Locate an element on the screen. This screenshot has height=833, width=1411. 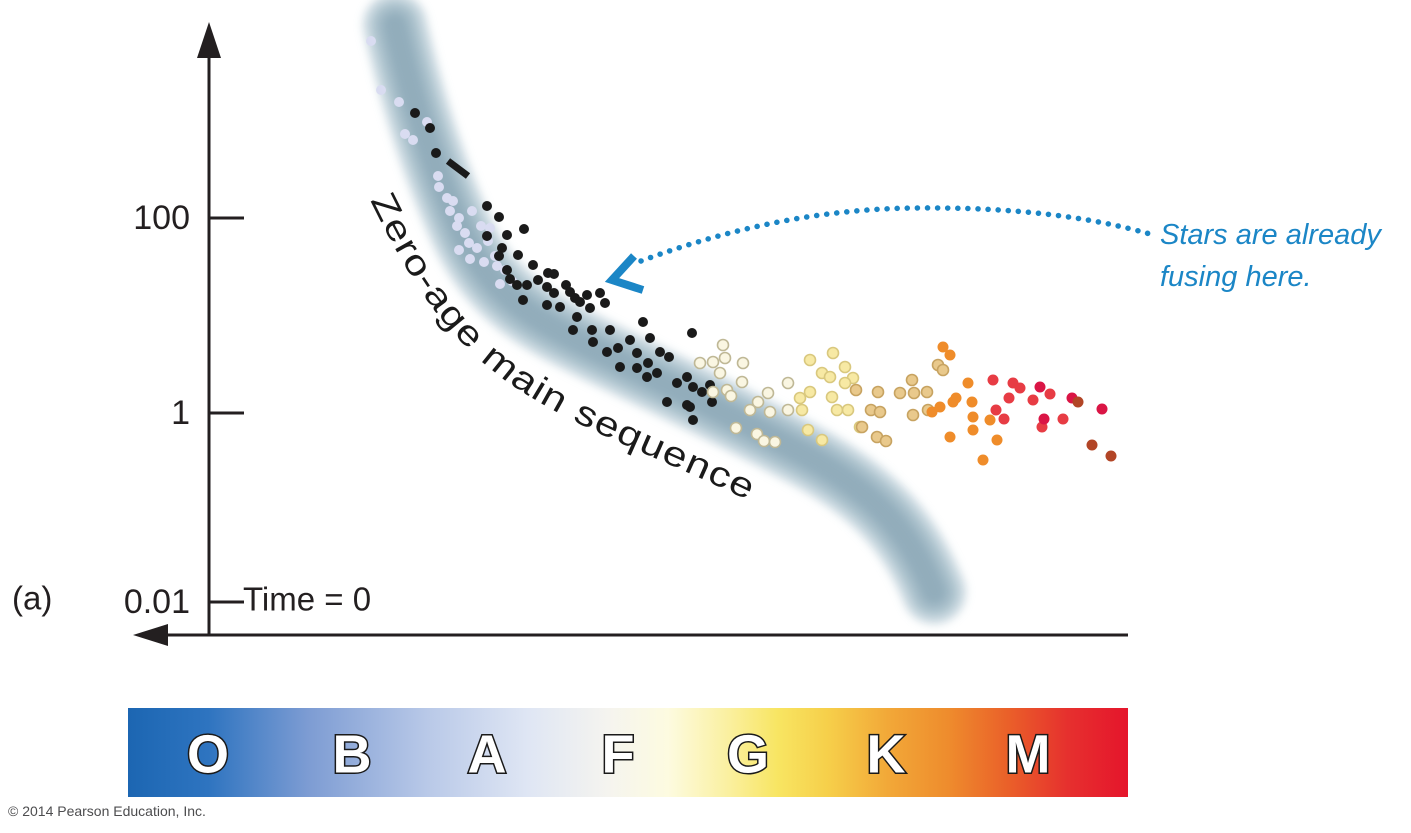
y-axis-arrow-icon is located at coordinates (209, 40).